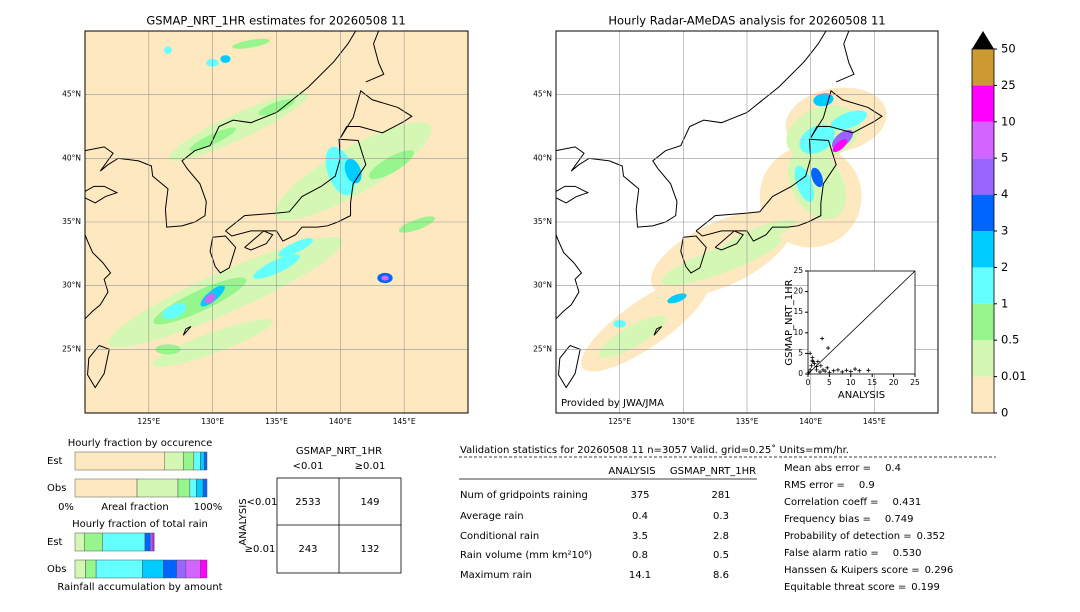 This screenshot has width=1080, height=612. Describe the element at coordinates (140, 443) in the screenshot. I see `panel-title: Hourly fraction by occurence` at that location.